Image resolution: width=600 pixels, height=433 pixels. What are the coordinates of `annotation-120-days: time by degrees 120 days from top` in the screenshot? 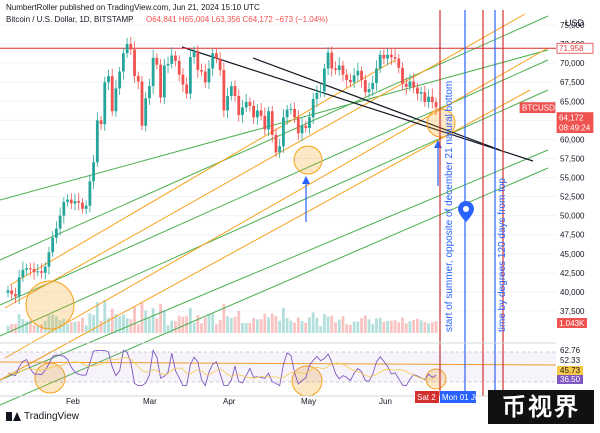 It's located at (502, 255).